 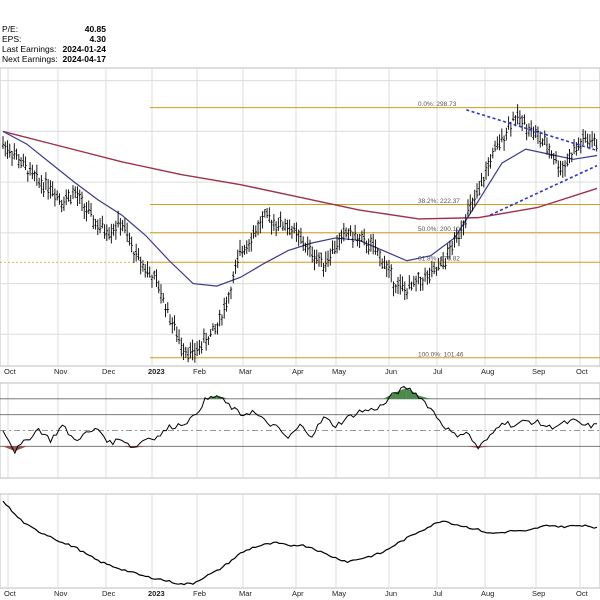 What do you see at coordinates (12, 39) in the screenshot?
I see `eps-label: EPS:` at bounding box center [12, 39].